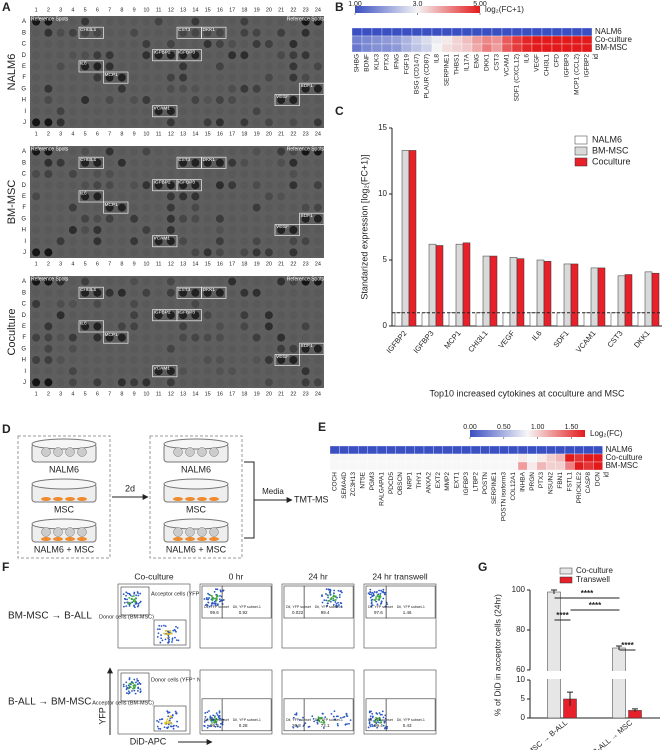 This screenshot has height=750, width=672. What do you see at coordinates (520, 292) in the screenshot?
I see `bar` at bounding box center [520, 292].